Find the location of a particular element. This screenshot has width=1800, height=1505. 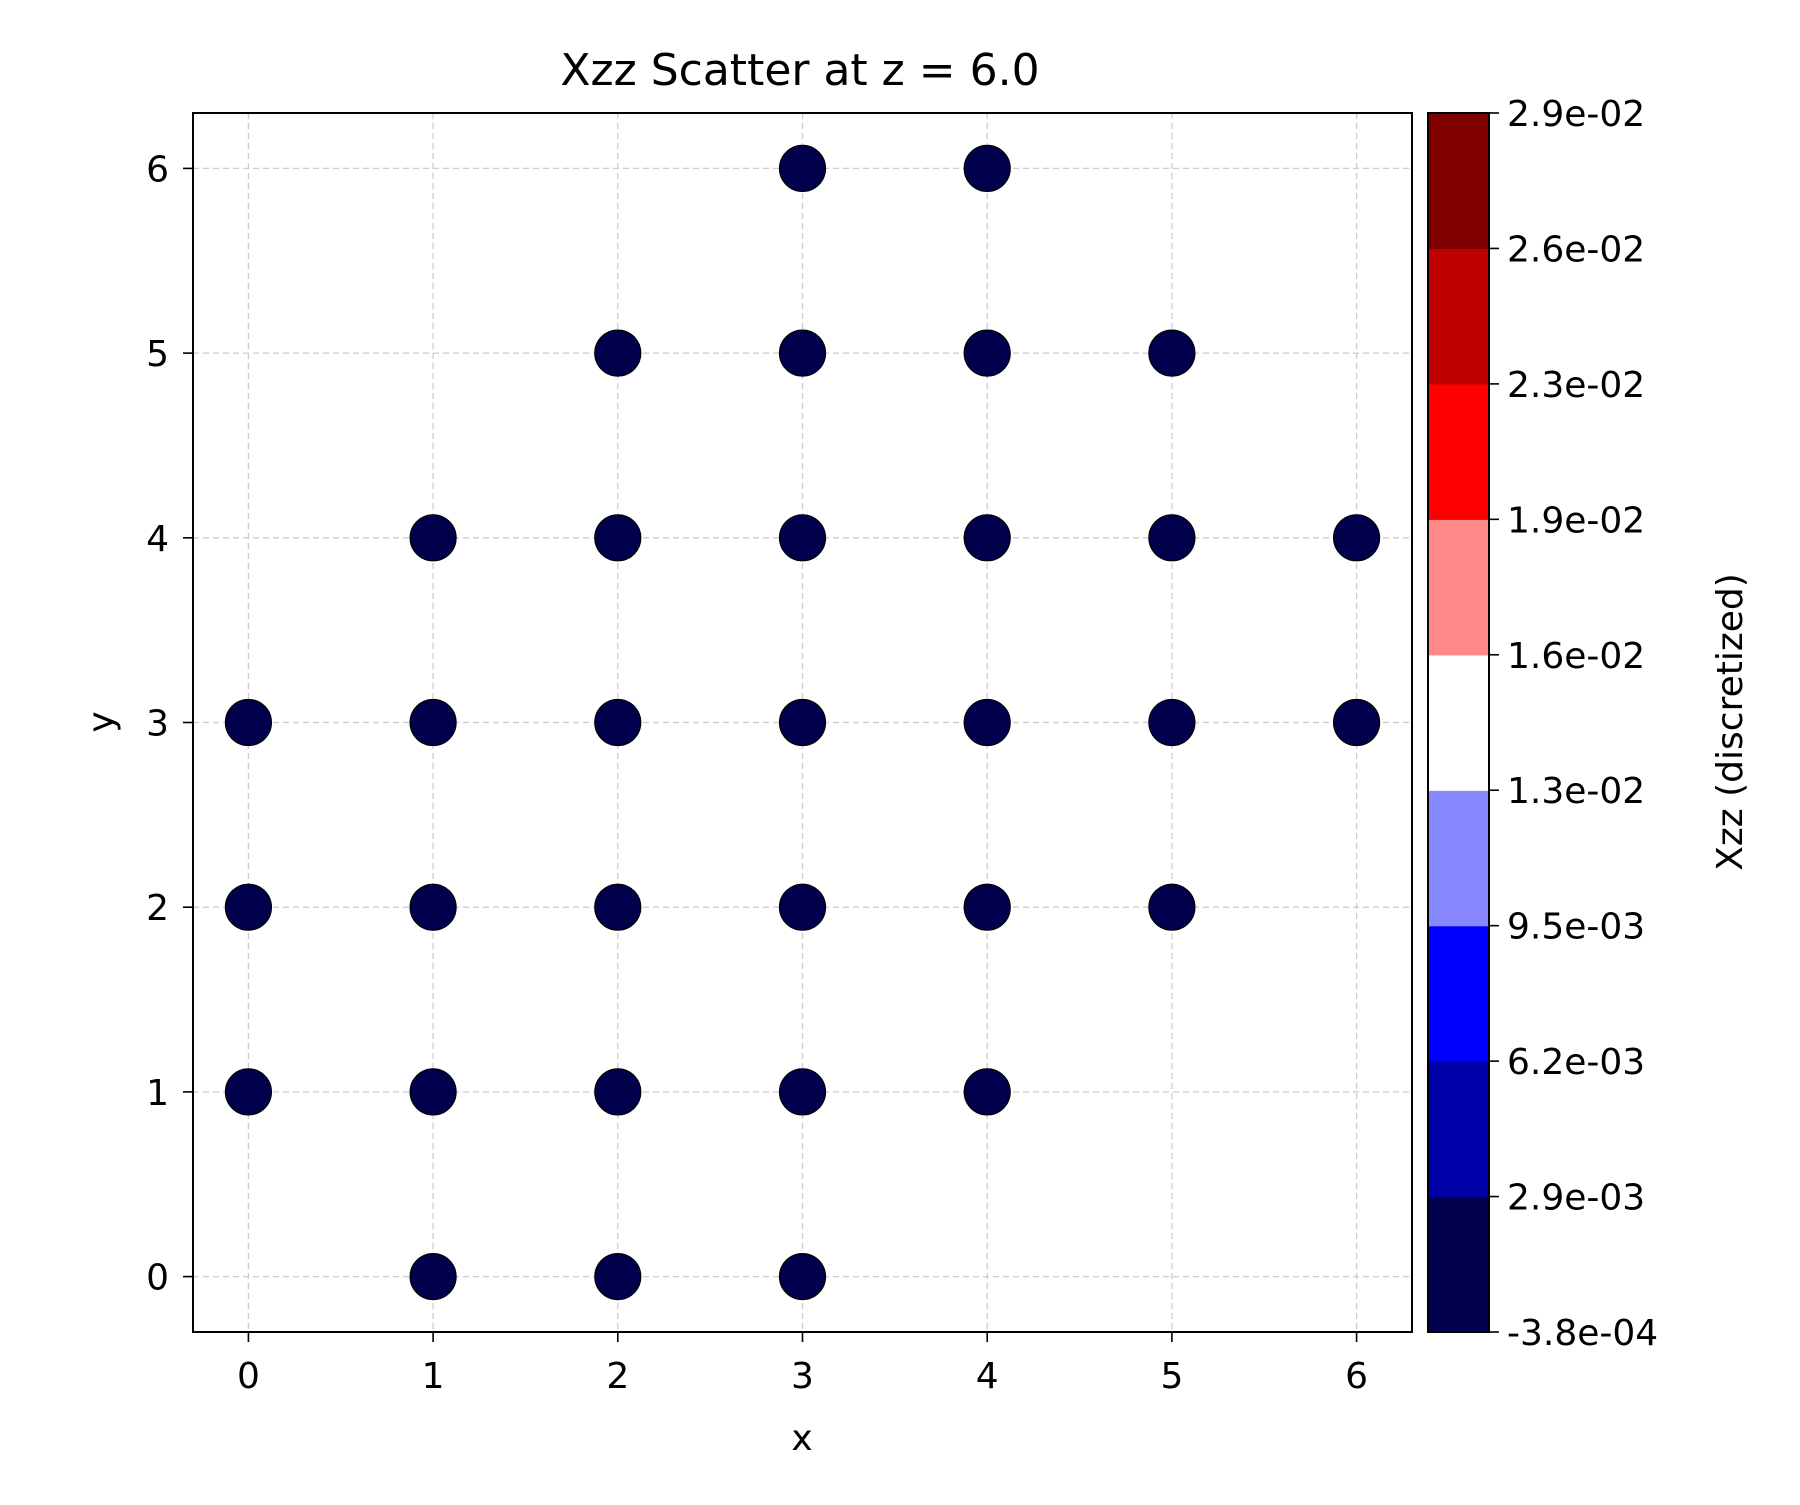

colorbar-frame is located at coordinates (1458, 722).